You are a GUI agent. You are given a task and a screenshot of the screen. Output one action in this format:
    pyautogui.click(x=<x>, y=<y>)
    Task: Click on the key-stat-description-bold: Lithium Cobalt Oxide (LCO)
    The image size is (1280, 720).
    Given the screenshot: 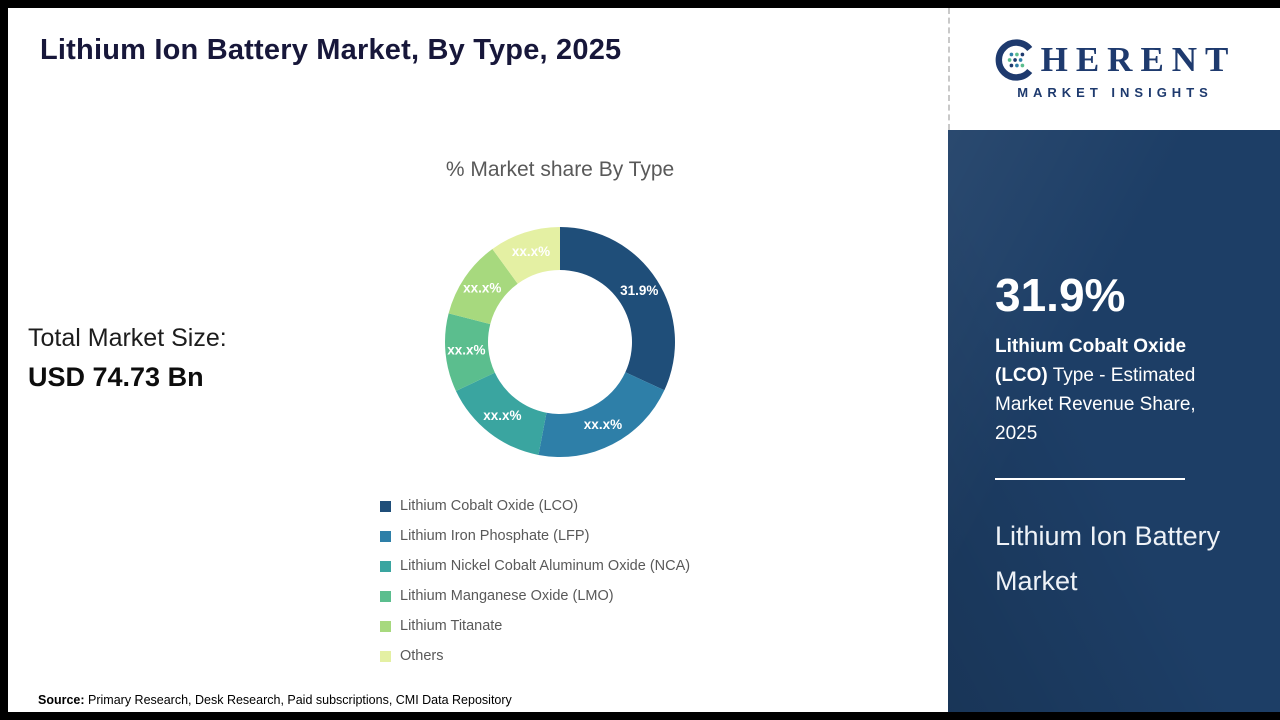 What is the action you would take?
    pyautogui.click(x=1091, y=361)
    